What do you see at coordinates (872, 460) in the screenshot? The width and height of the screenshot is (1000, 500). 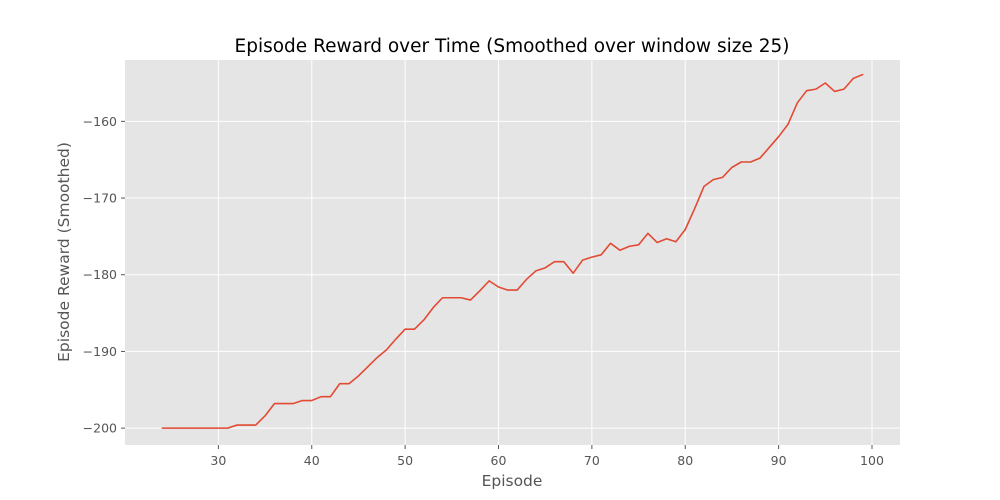 I see `x-tick-label: 100` at bounding box center [872, 460].